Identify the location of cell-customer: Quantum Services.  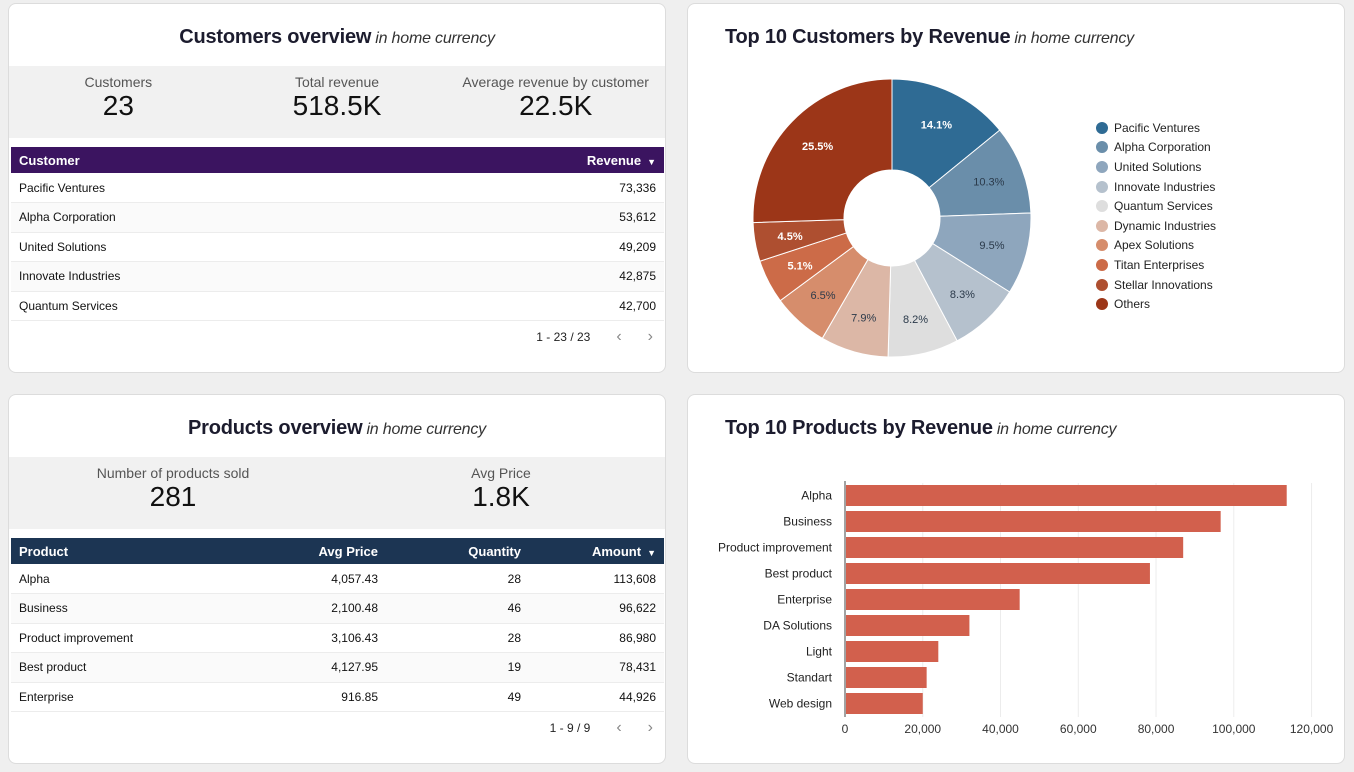
(200, 306).